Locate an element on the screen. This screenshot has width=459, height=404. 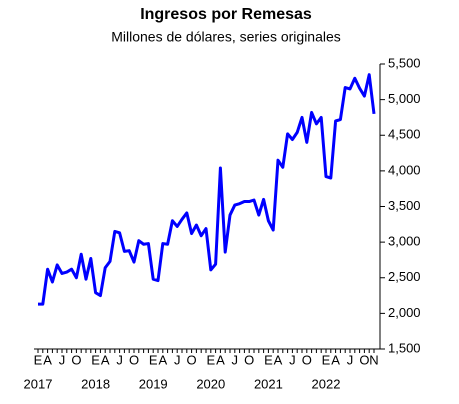
x-tick-label: N is located at coordinates (373, 359).